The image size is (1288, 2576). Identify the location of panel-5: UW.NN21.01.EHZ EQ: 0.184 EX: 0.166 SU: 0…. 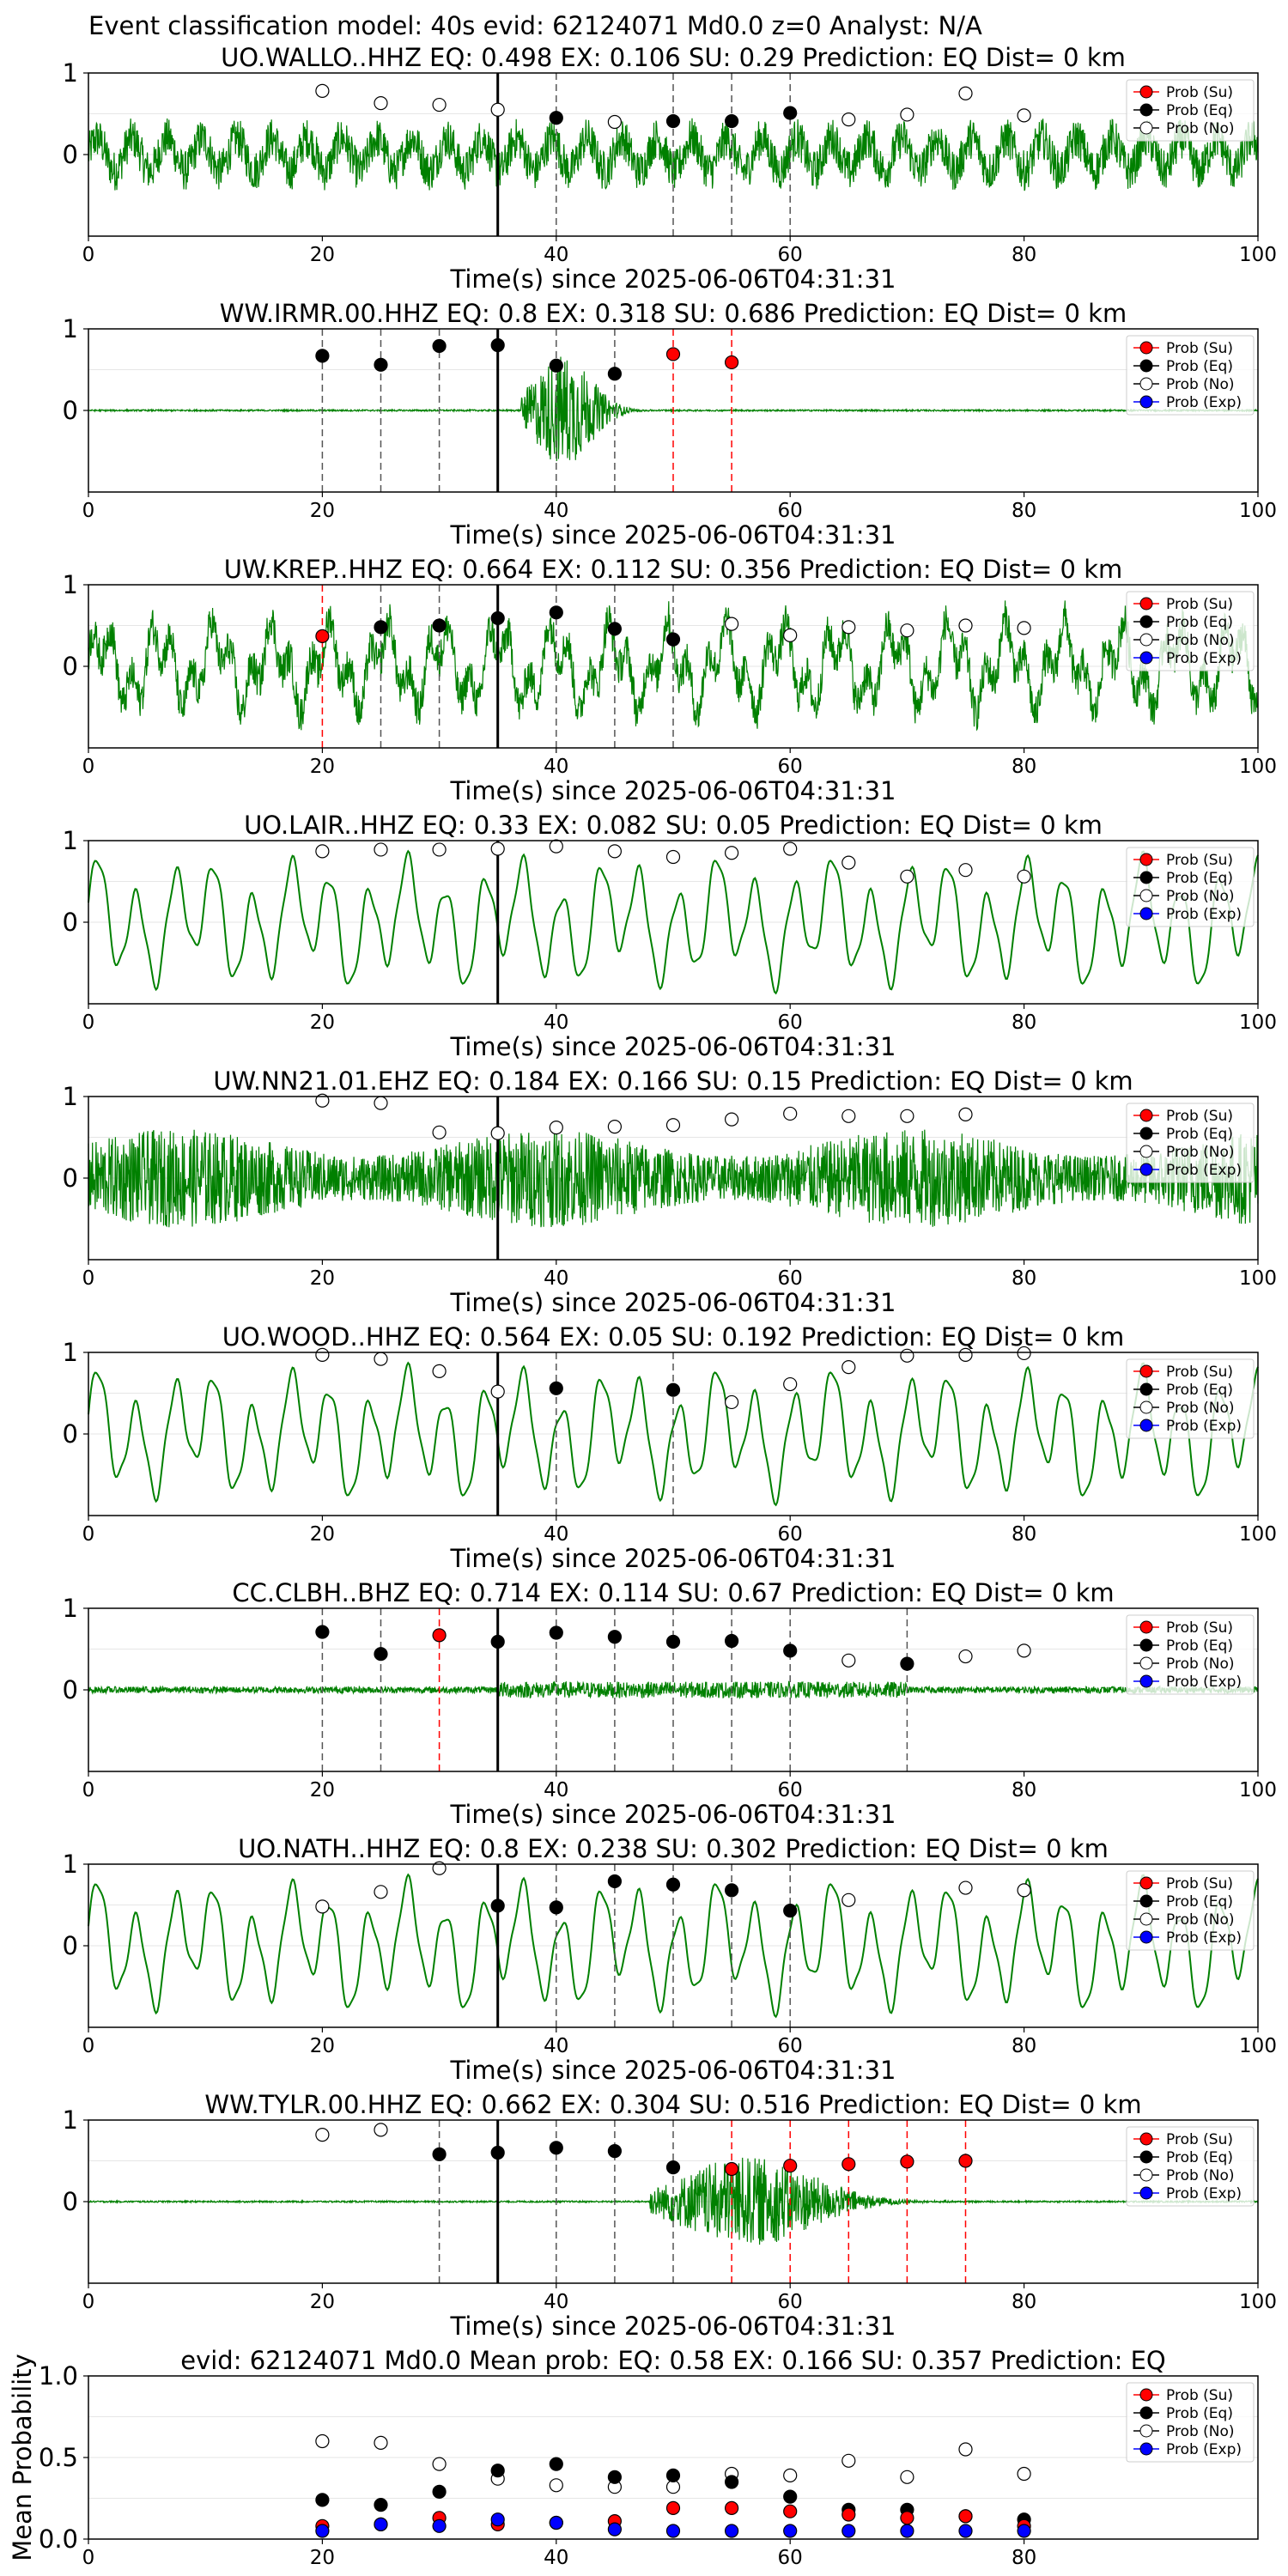
(670, 1191).